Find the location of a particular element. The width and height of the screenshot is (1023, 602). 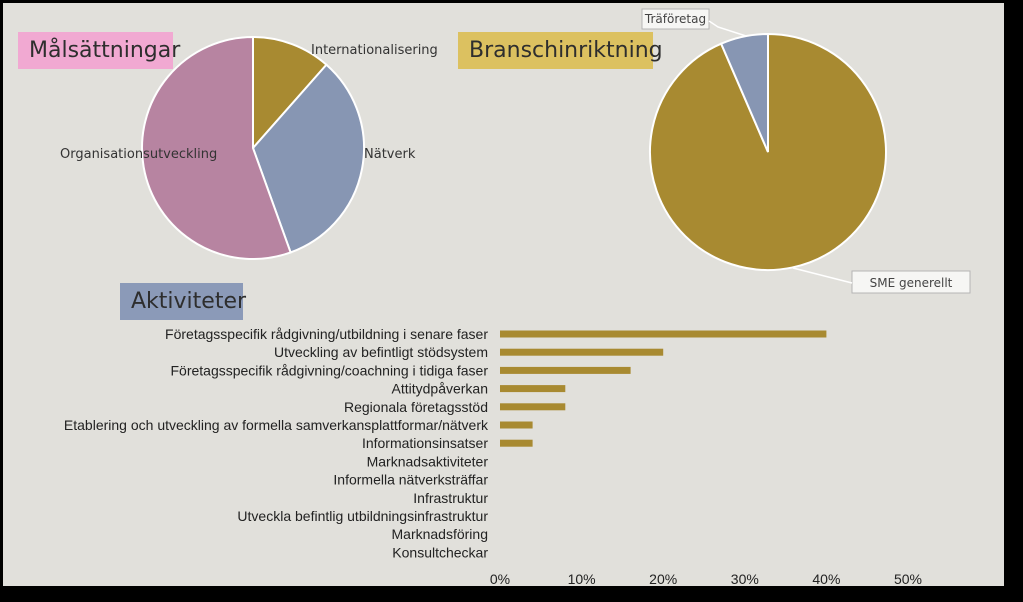

bar-label-11: Marknadsföring is located at coordinates (440, 534).